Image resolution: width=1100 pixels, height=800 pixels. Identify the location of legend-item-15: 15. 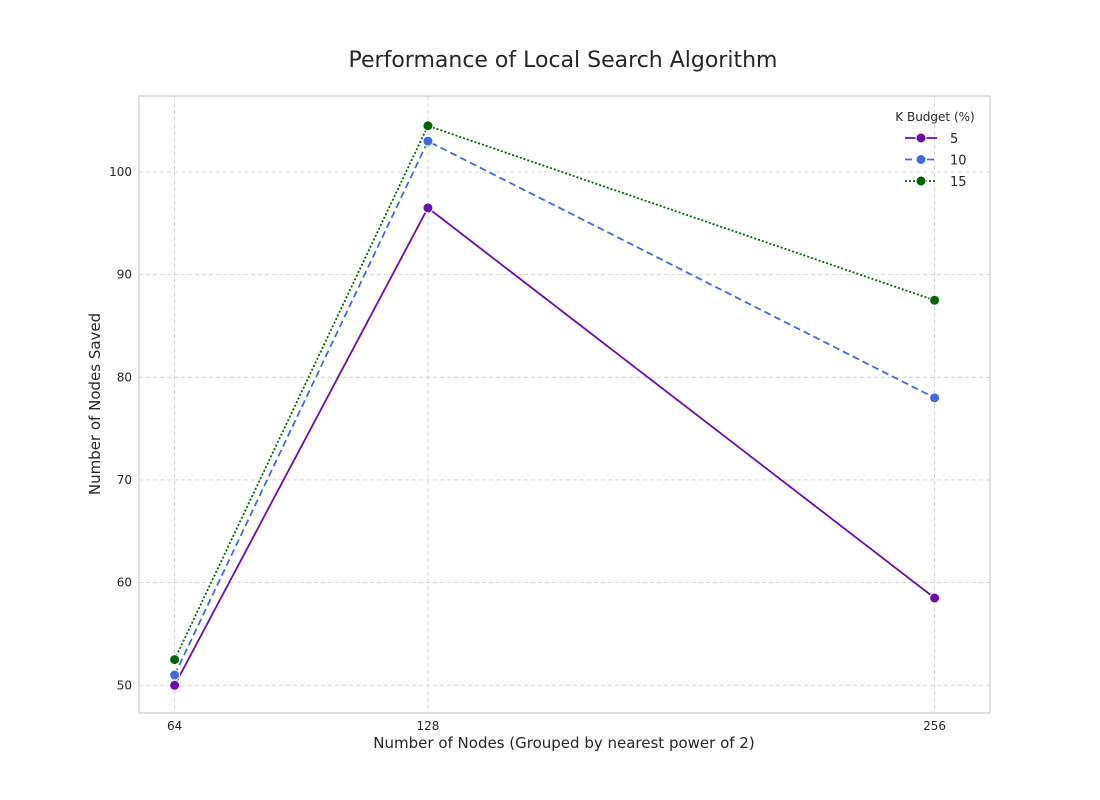
(936, 182).